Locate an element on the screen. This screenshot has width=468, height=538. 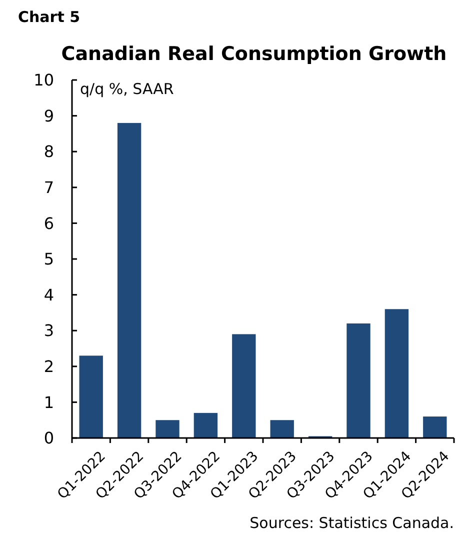
chart-title: Canadian Real Consumption Growth is located at coordinates (254, 54).